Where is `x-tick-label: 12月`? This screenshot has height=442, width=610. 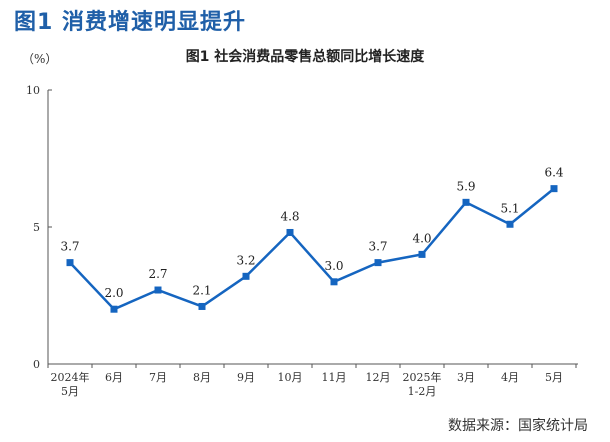 x-tick-label: 12月 is located at coordinates (378, 377).